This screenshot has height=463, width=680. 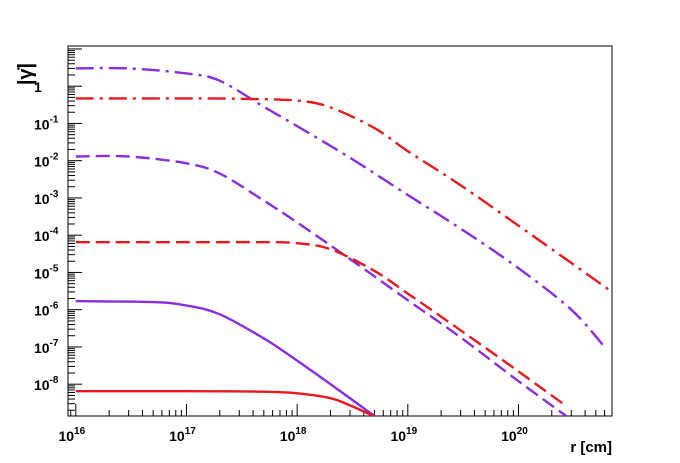 I want to click on x-tick-label: 1016, so click(x=71, y=435).